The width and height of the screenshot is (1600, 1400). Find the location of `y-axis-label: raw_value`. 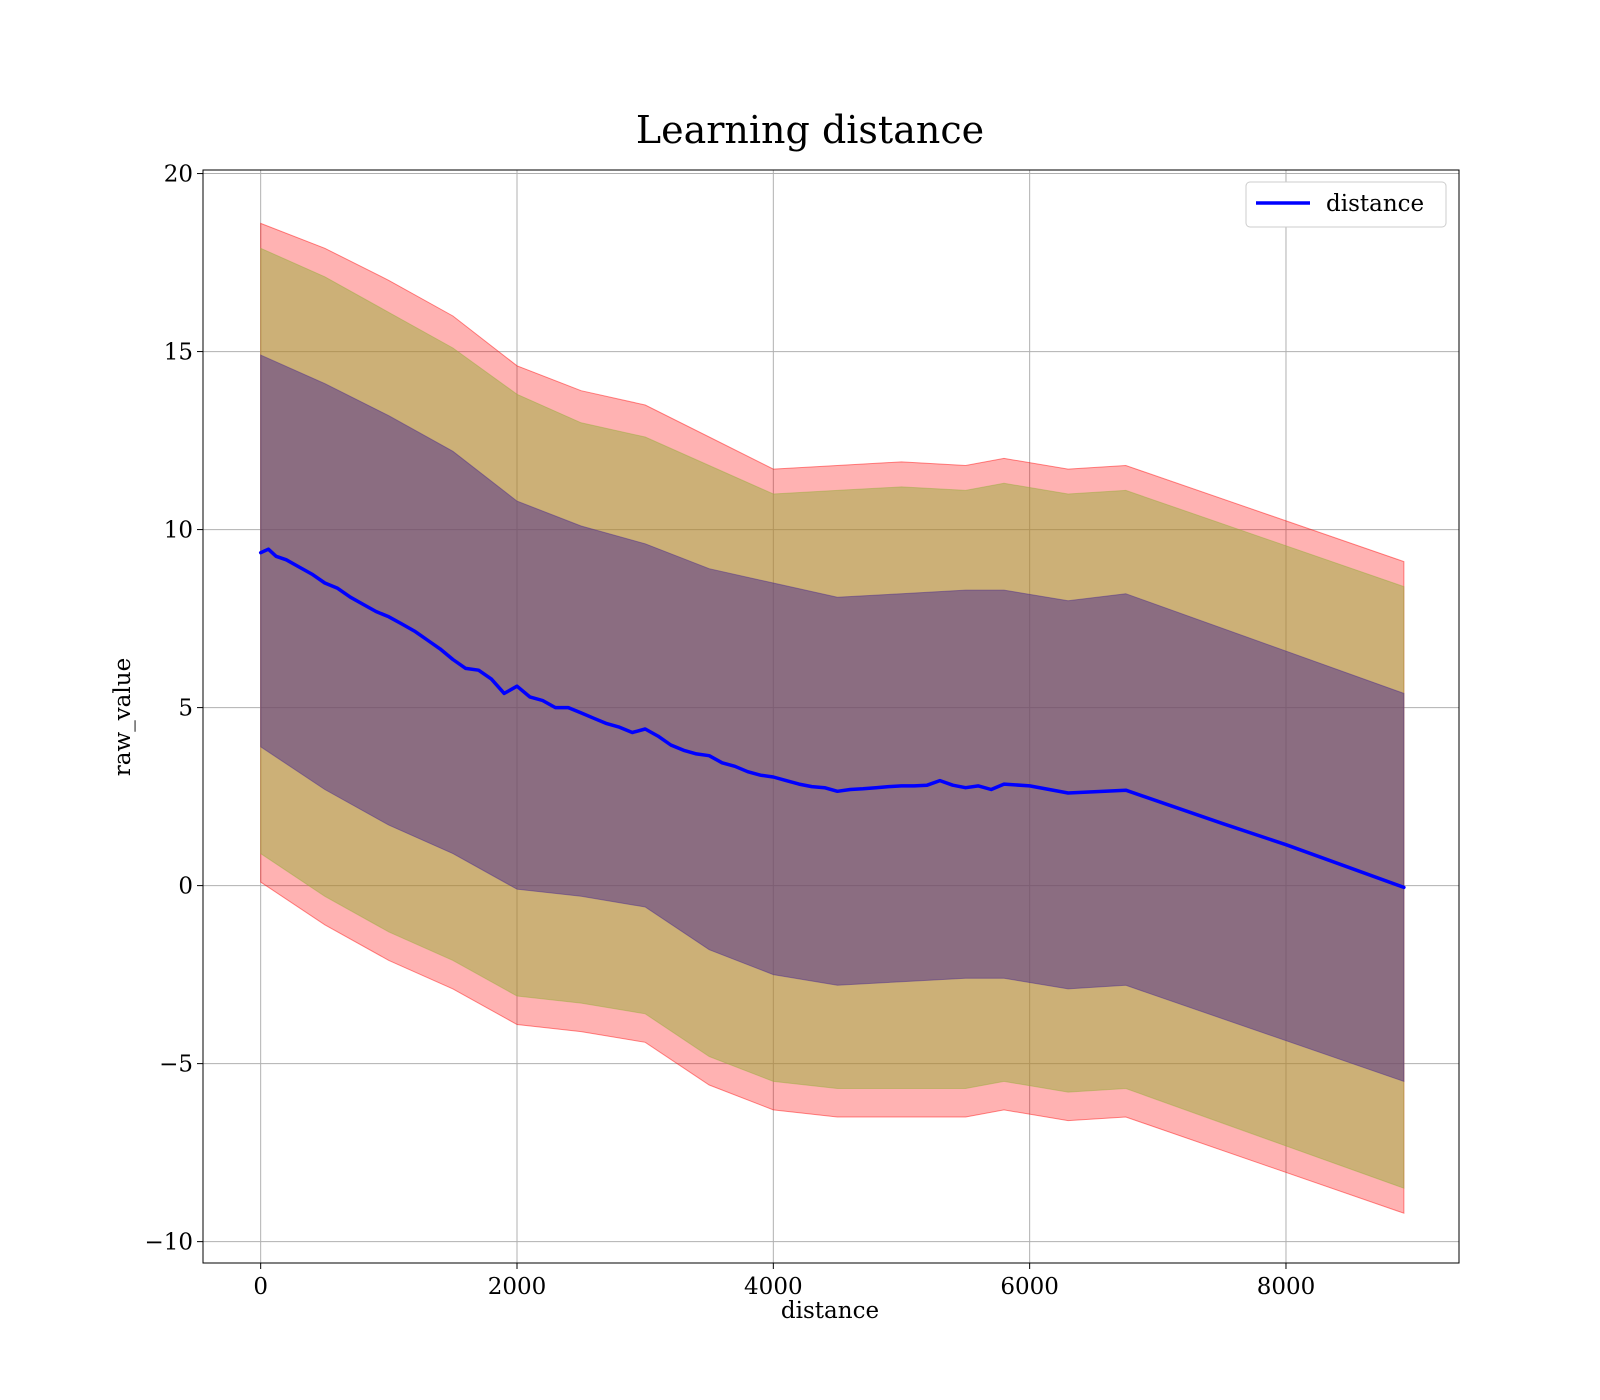

y-axis-label: raw_value is located at coordinates (123, 717).